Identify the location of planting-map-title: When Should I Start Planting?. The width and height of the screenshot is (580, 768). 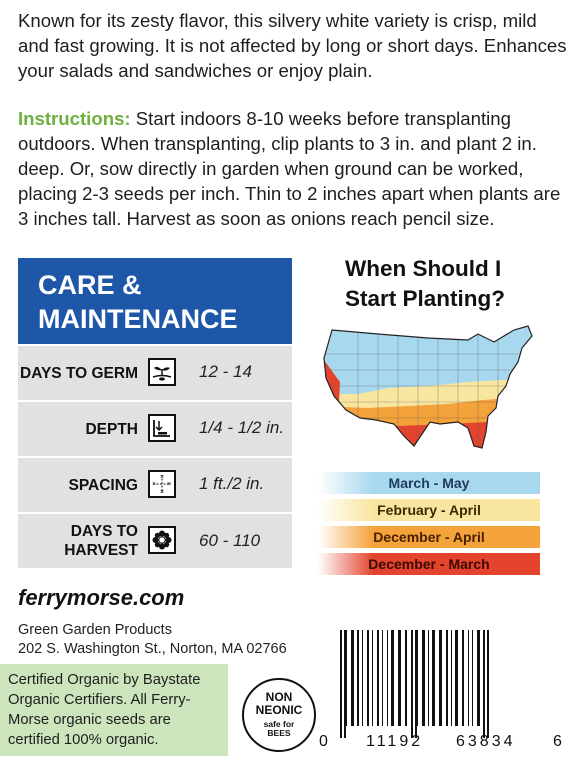
(455, 284).